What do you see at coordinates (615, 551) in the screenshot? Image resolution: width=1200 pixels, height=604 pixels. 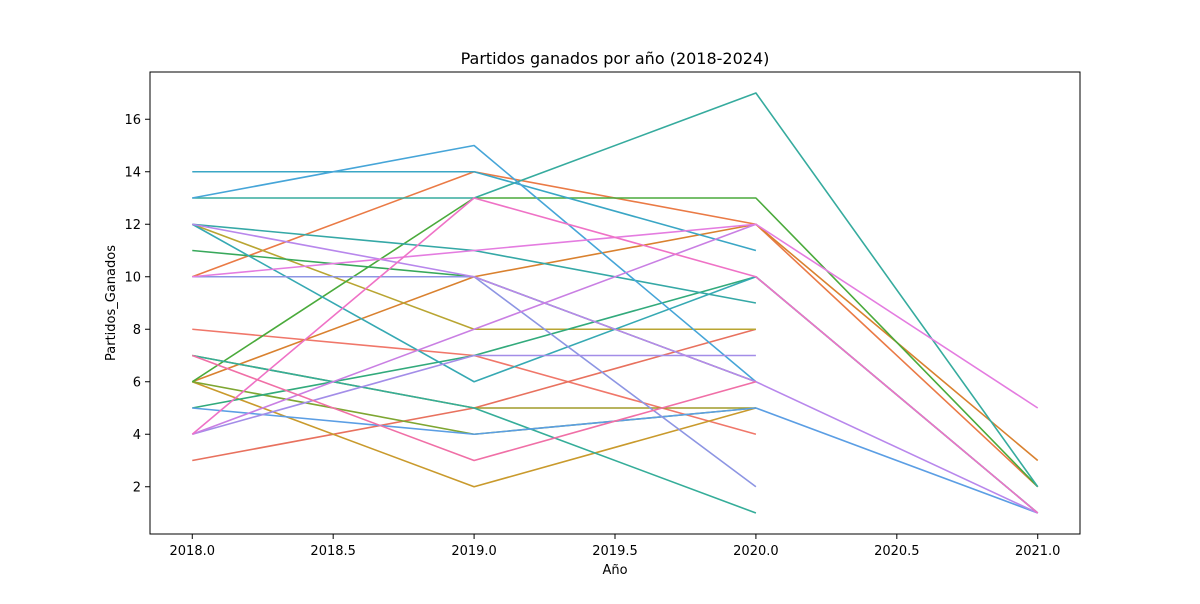 I see `x-tick-label: 2019.5` at bounding box center [615, 551].